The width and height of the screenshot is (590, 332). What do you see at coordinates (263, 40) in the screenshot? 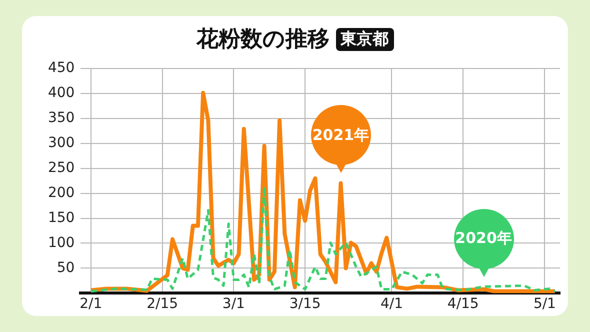
I see `chart-title: 花粉数の推移` at bounding box center [263, 40].